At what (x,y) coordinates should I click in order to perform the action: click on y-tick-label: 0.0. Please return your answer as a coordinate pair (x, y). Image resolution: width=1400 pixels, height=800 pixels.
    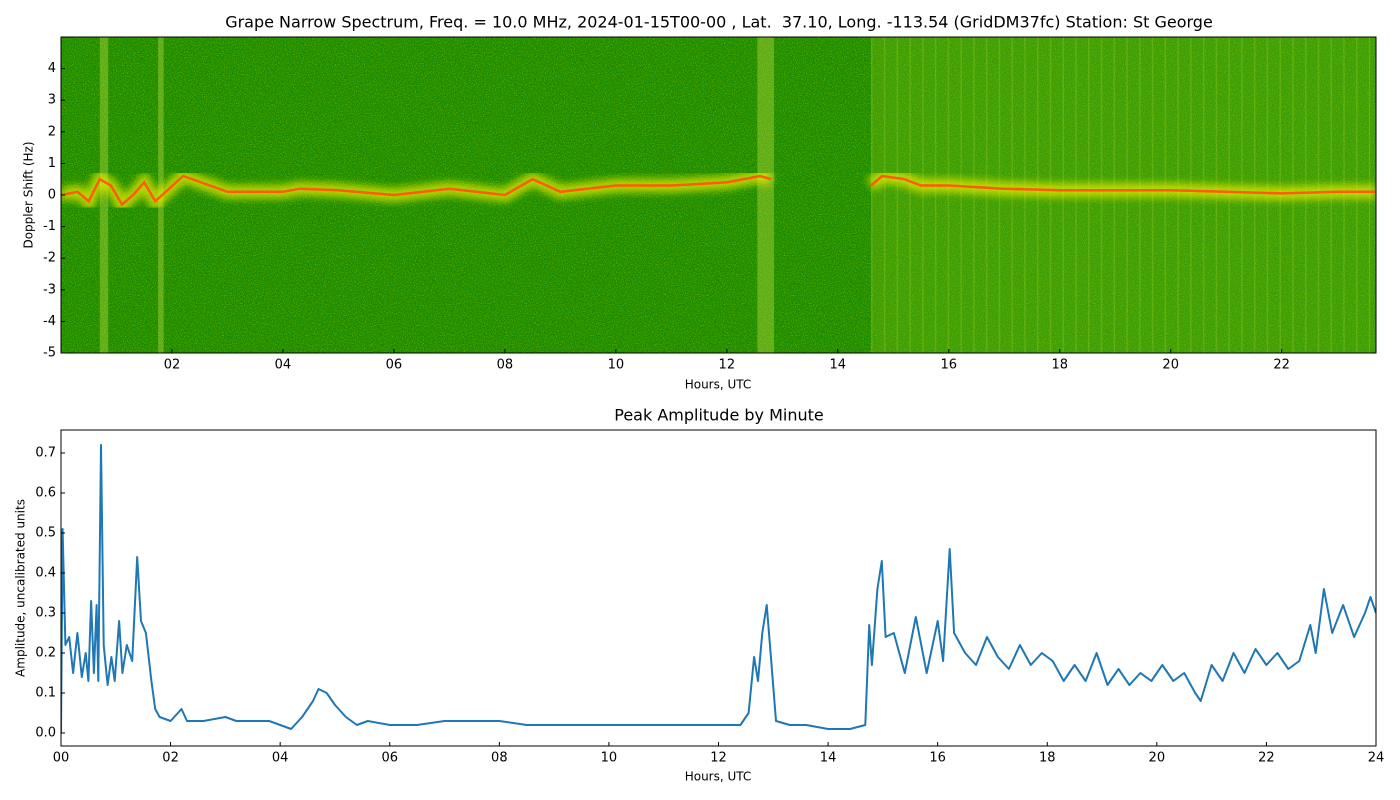
    Looking at the image, I should click on (45, 733).